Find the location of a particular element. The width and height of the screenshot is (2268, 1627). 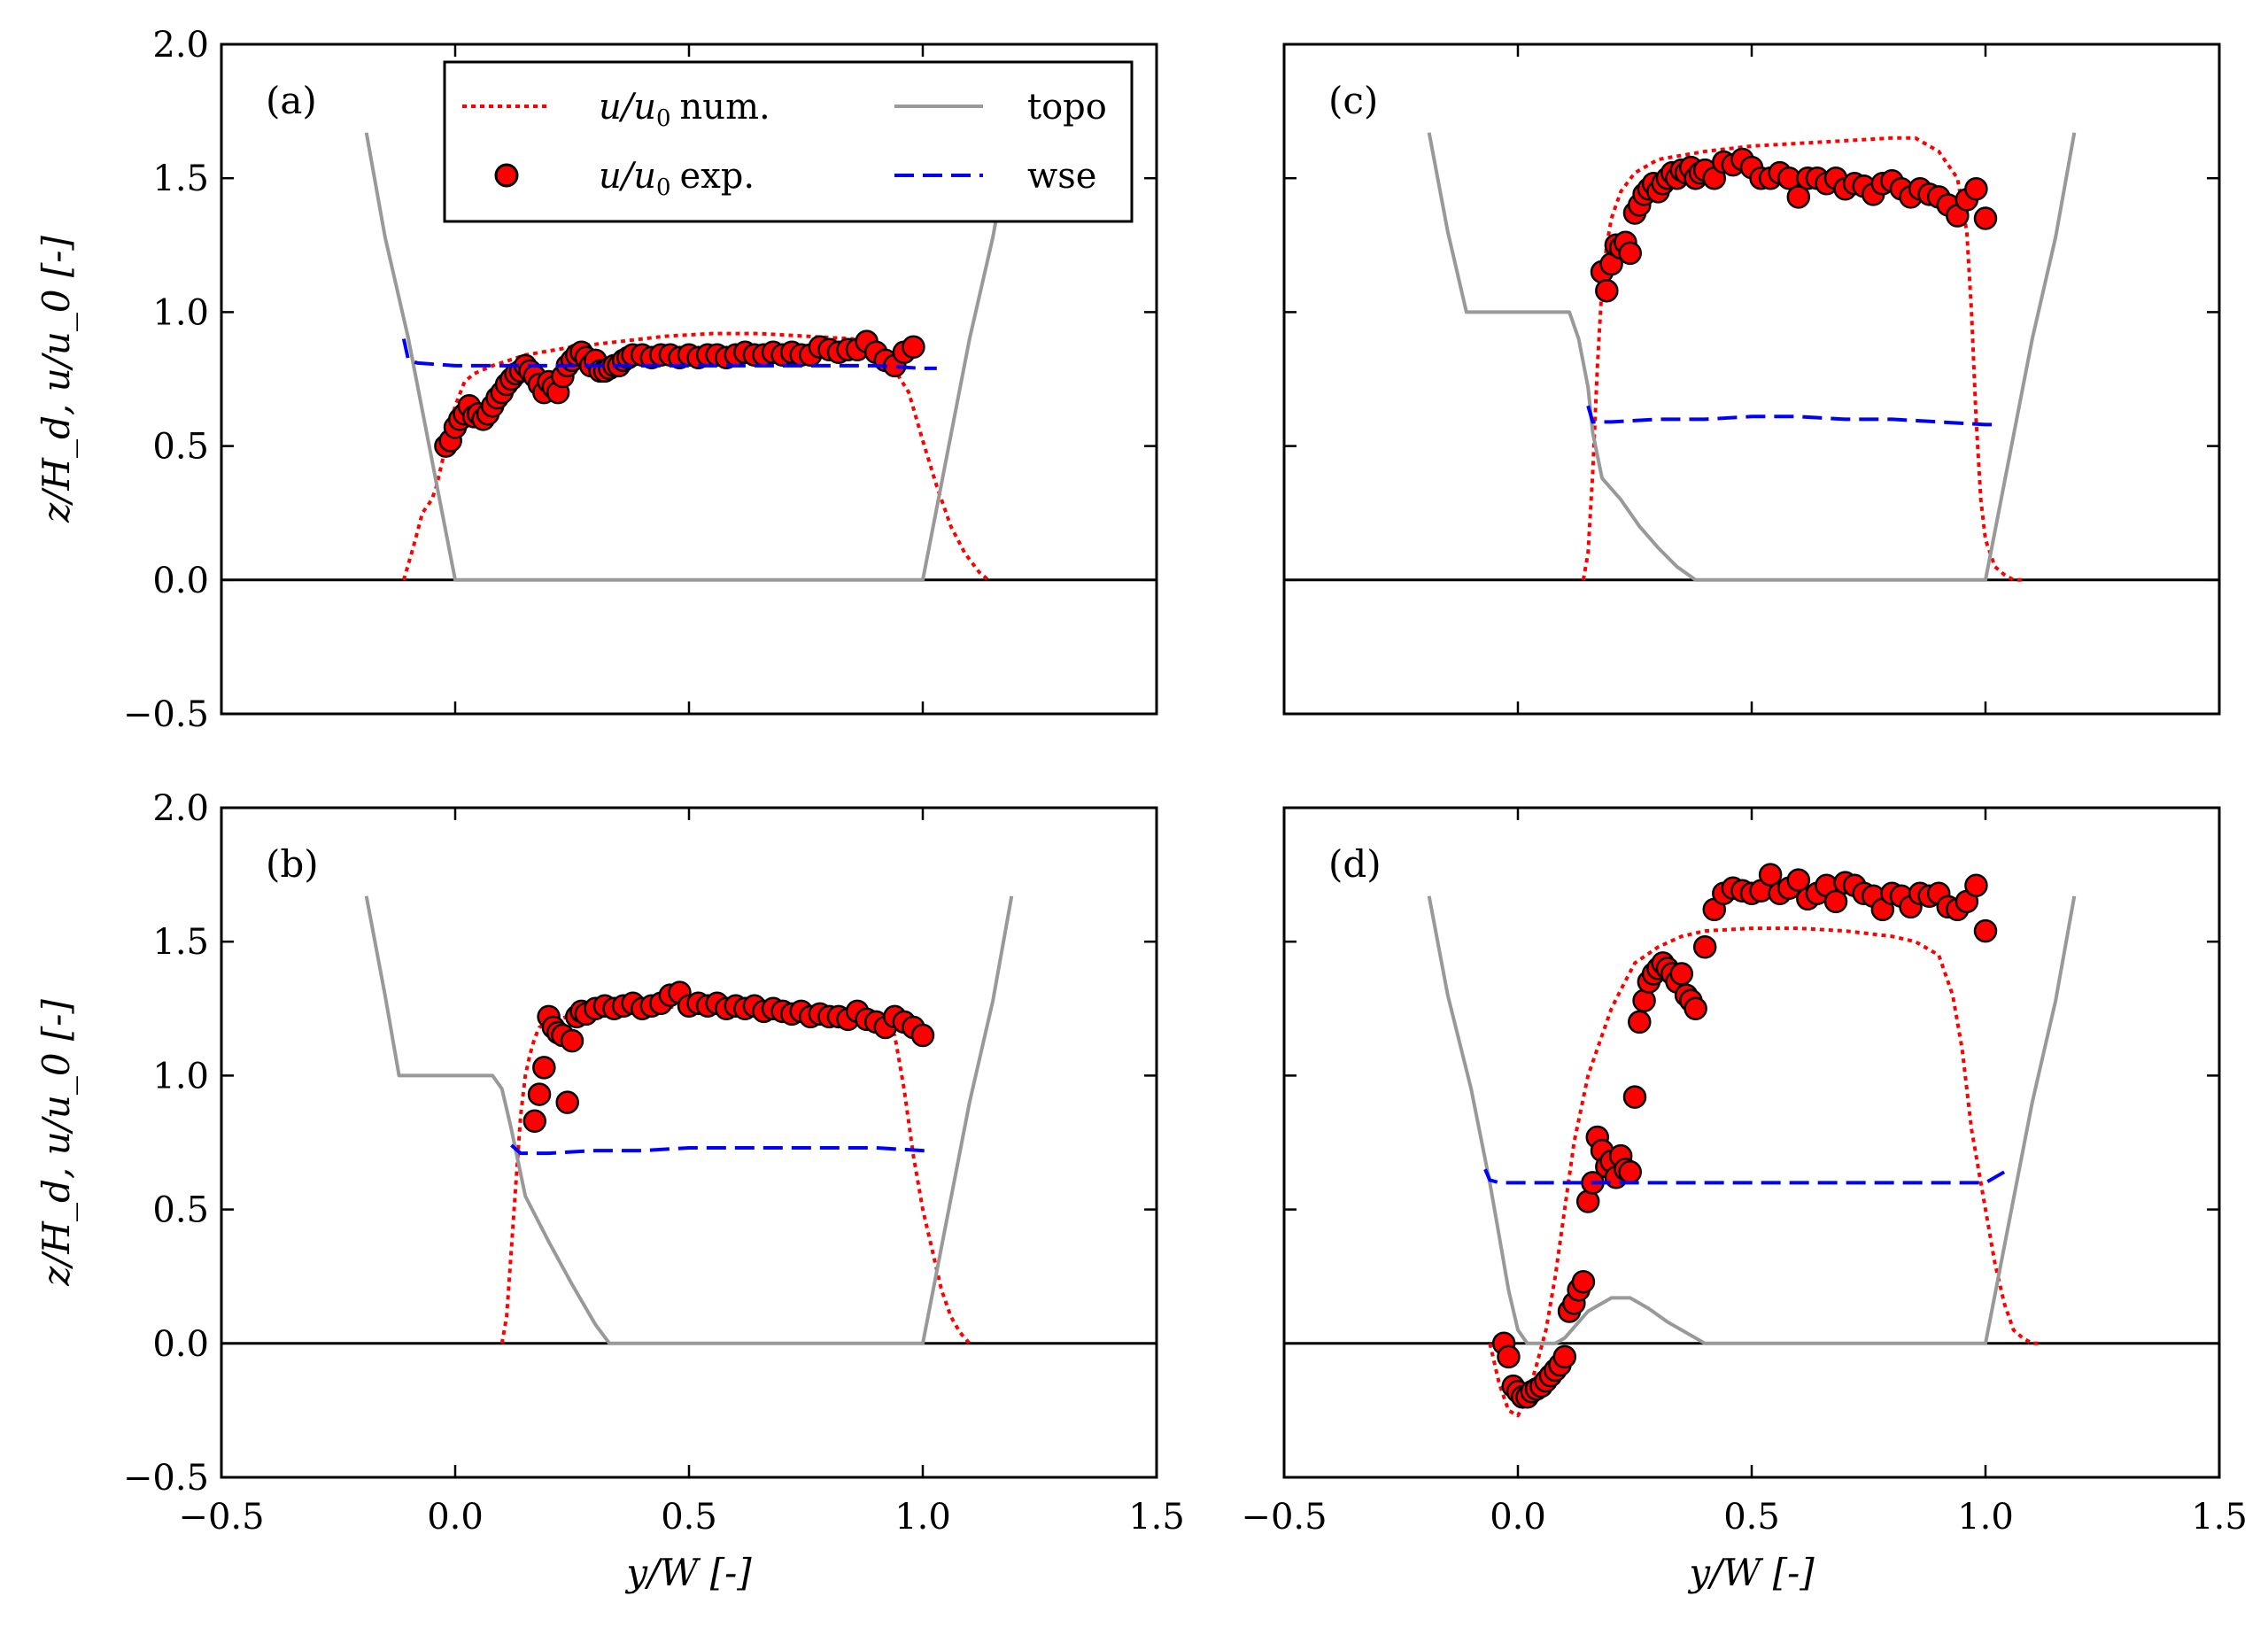

panel-d-x-tick-label: 1.0 is located at coordinates (1986, 1517).